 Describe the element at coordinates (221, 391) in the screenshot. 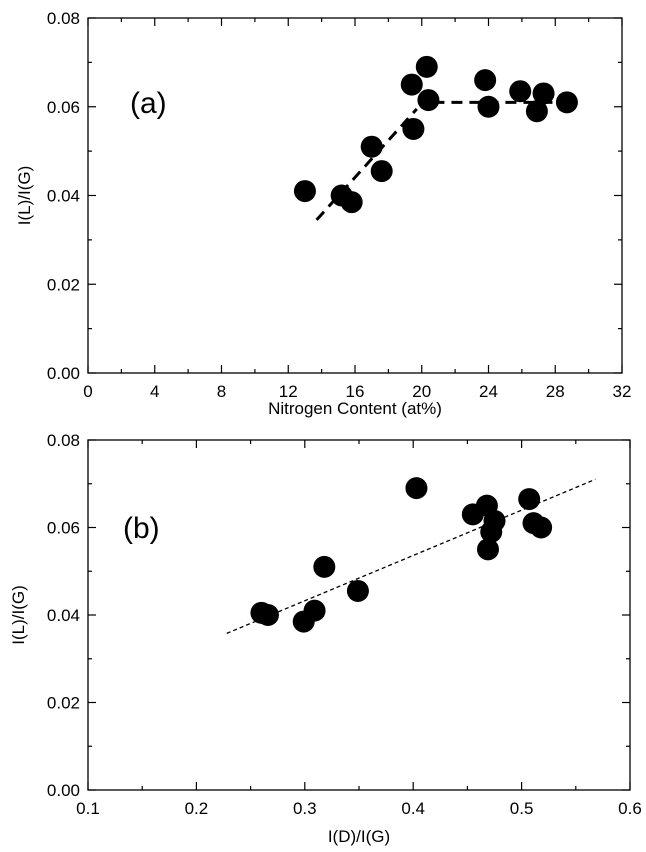

I see `x-tick-label: 8` at that location.